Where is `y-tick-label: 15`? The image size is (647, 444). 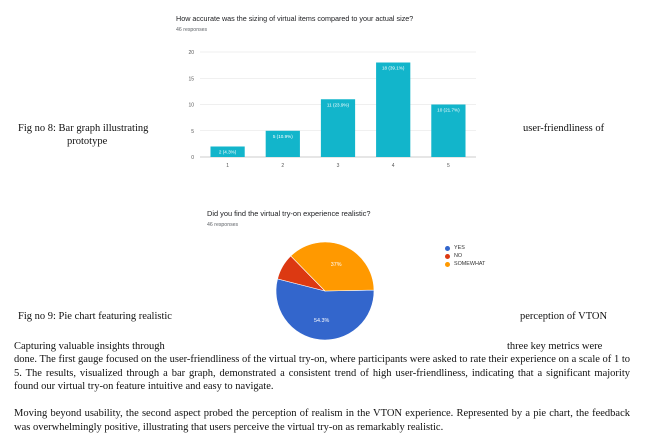
y-tick-label: 15 is located at coordinates (191, 79).